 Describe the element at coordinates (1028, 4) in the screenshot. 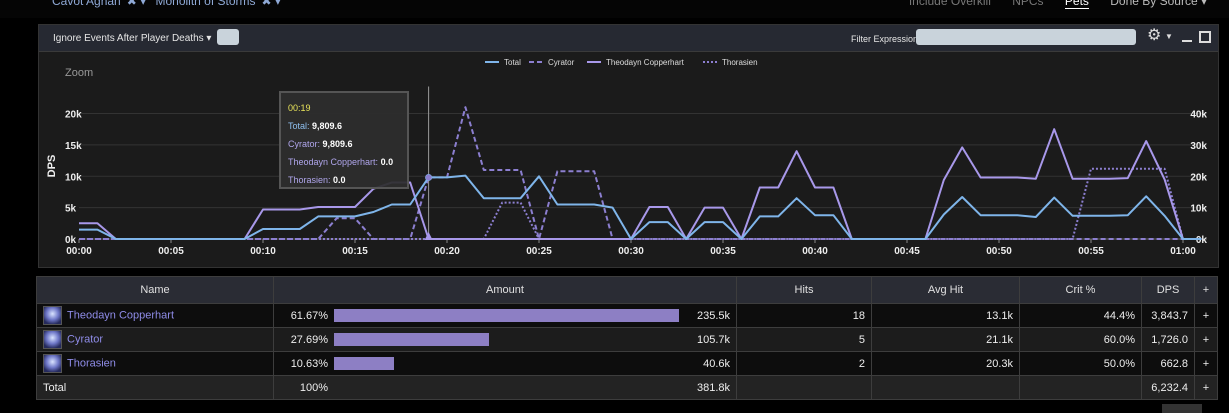

I see `npcs-toggle: NPCs` at that location.